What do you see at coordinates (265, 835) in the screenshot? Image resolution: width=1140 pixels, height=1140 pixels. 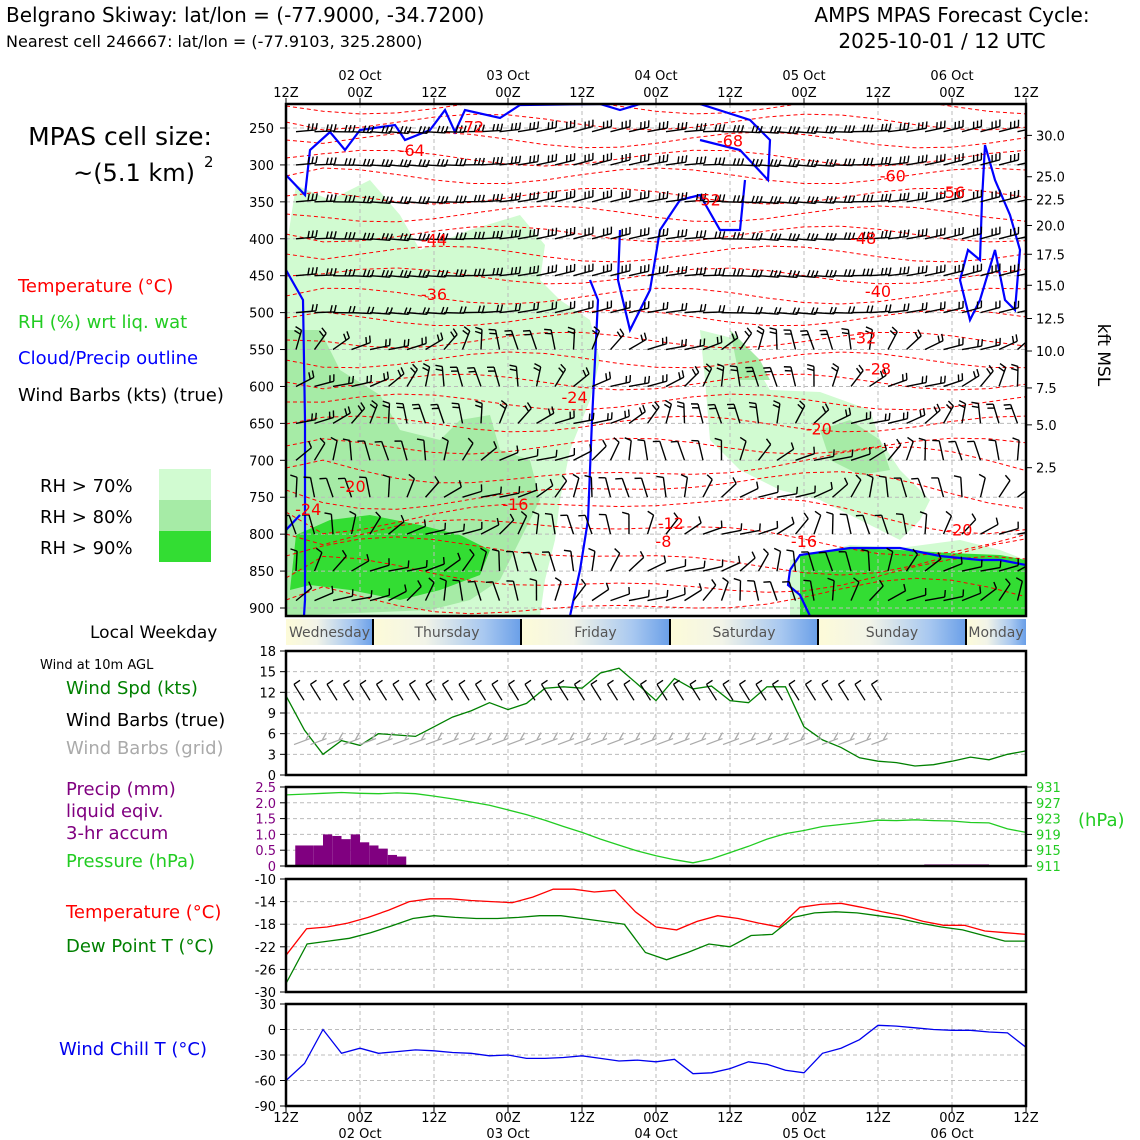 I see `panel-ytick-label: 1.0` at bounding box center [265, 835].